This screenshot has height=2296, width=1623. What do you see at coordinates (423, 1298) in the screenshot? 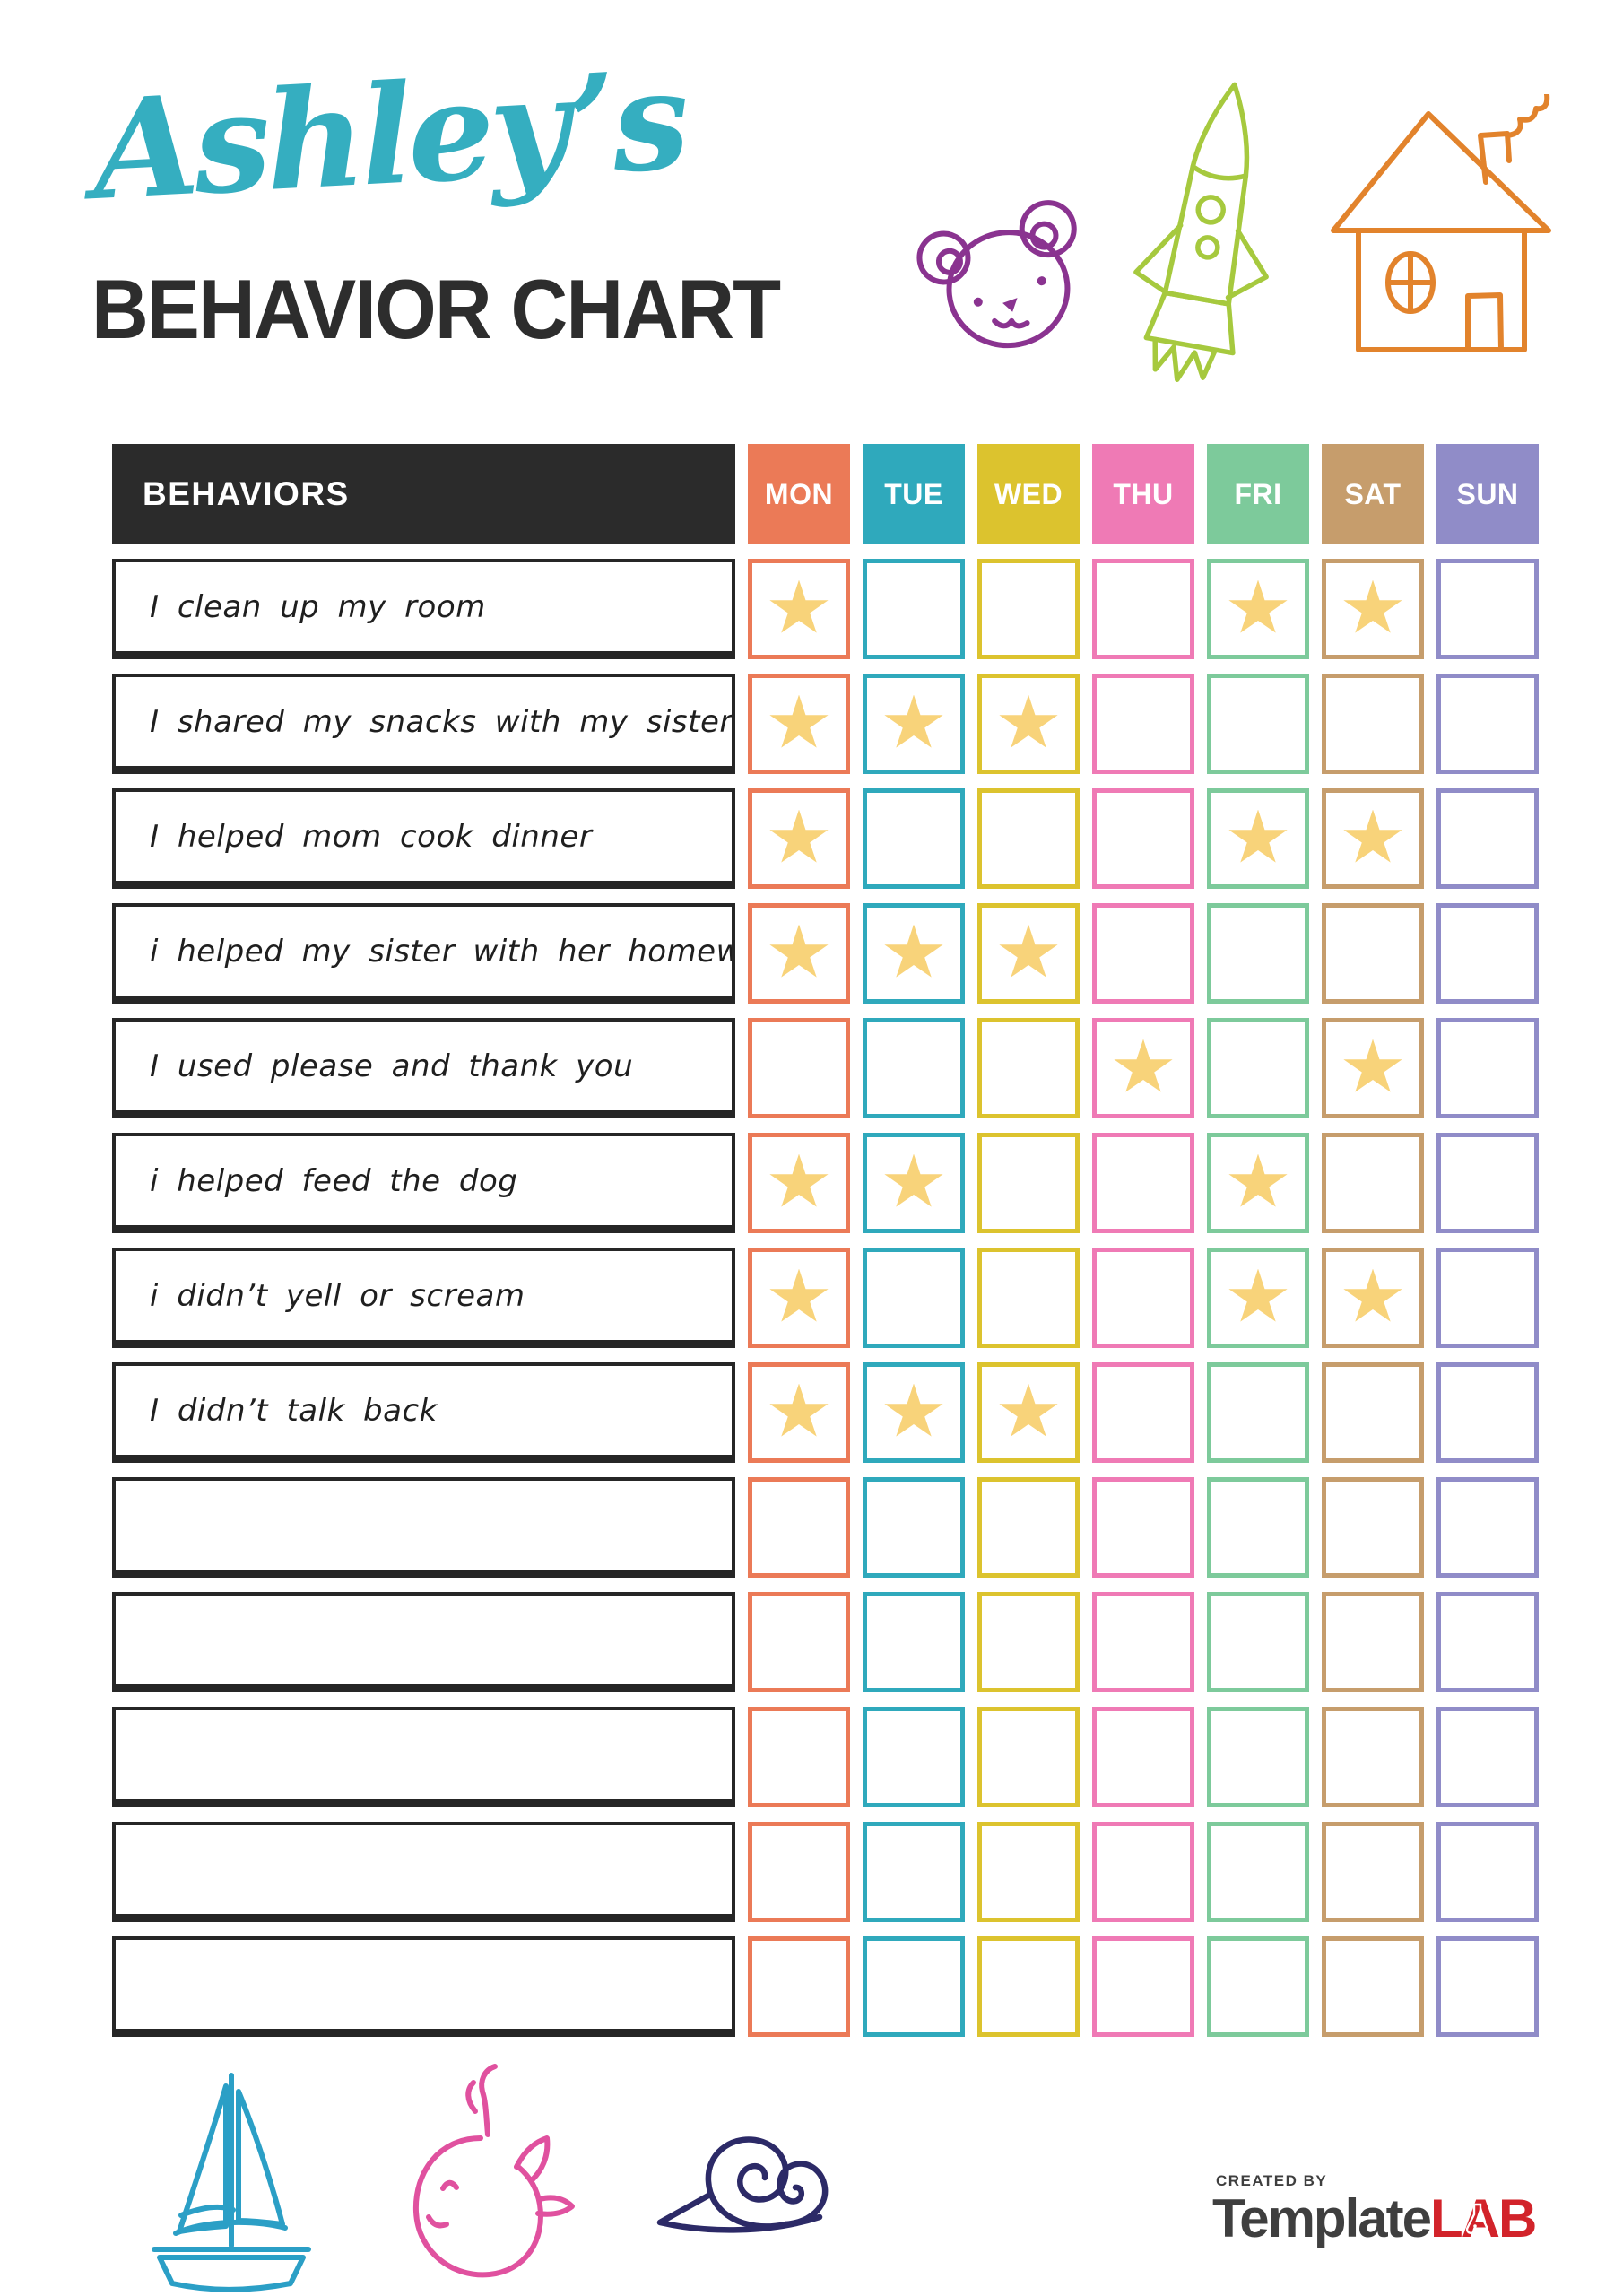
I see `behavior-label-row-7: i didn’t yell or scream` at bounding box center [423, 1298].